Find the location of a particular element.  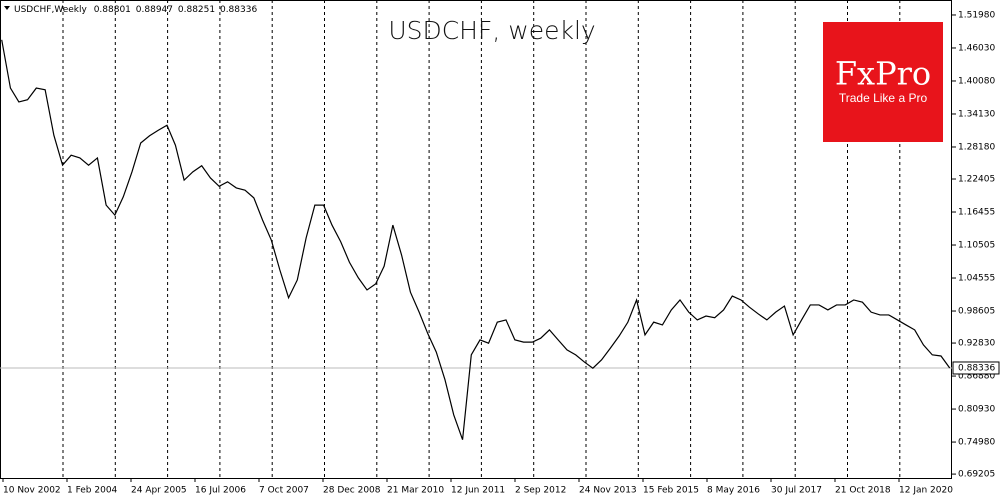

open: 0.88801 is located at coordinates (112, 10).